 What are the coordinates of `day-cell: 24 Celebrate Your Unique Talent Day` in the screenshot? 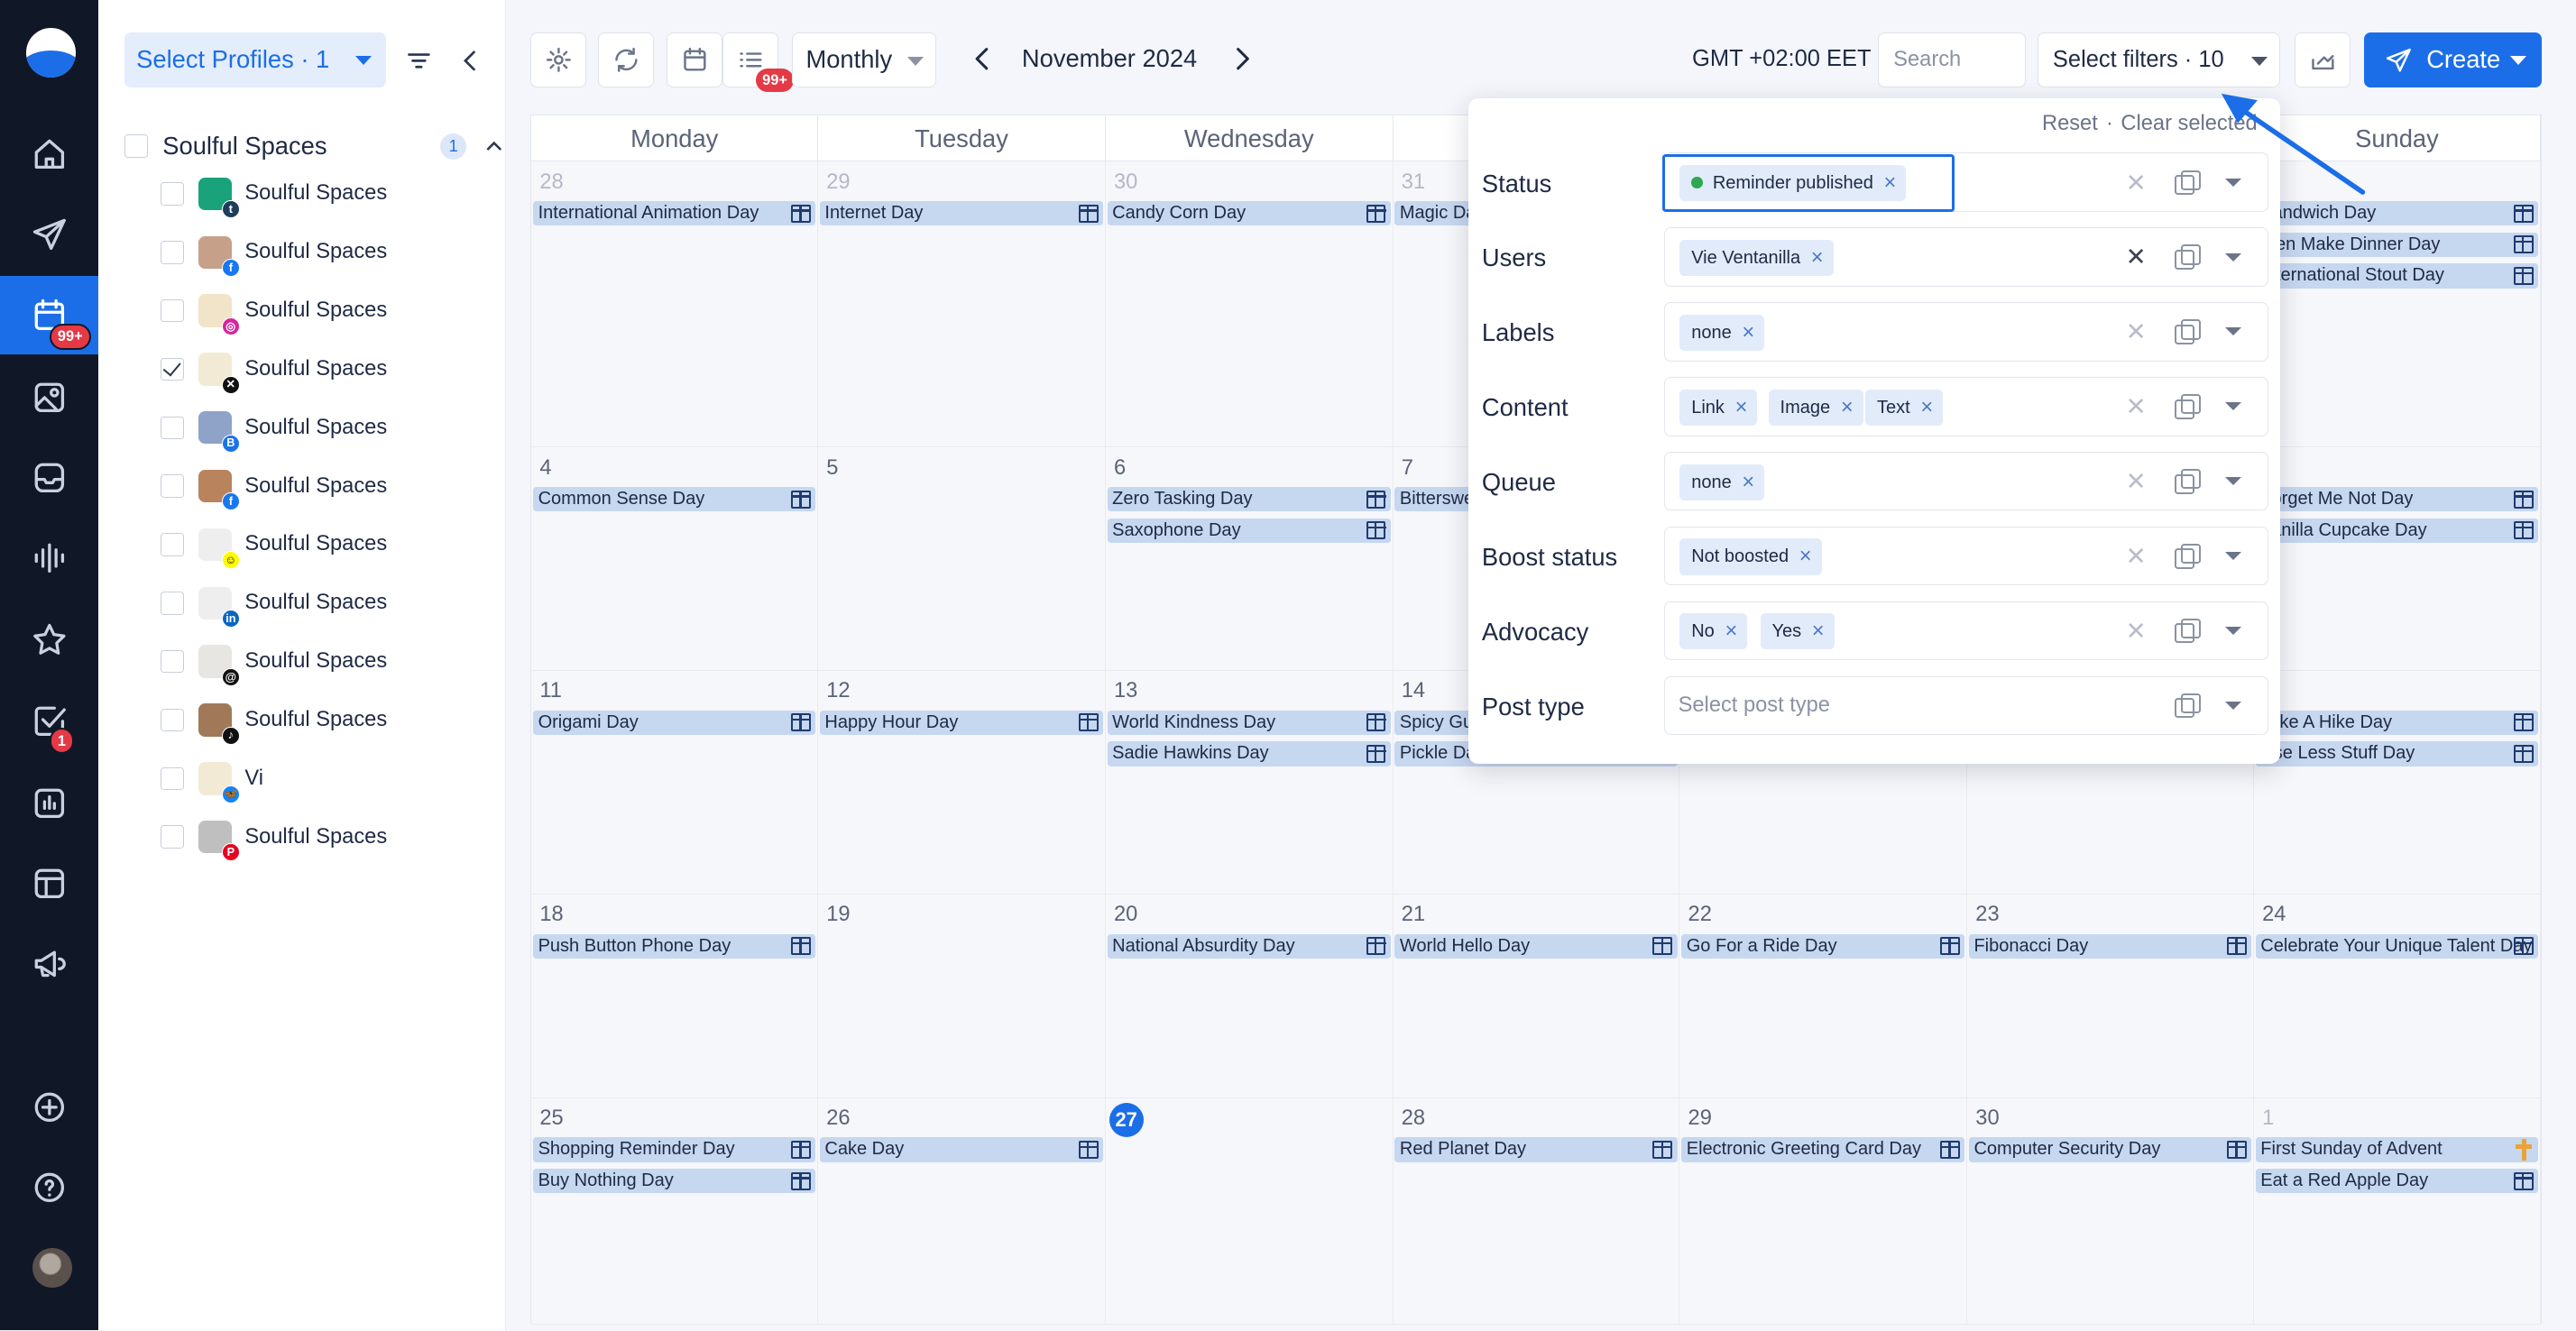 It's located at (2397, 996).